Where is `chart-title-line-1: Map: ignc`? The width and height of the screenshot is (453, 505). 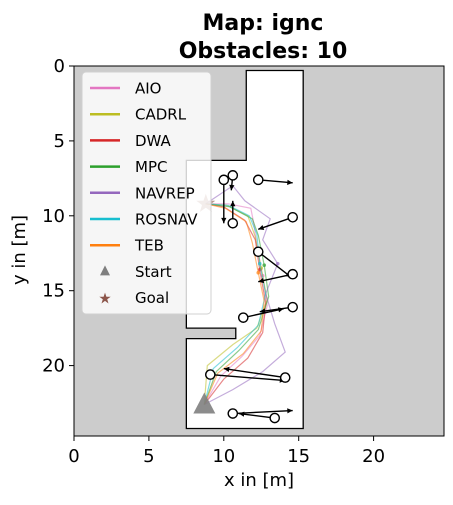 chart-title-line-1: Map: ignc is located at coordinates (263, 23).